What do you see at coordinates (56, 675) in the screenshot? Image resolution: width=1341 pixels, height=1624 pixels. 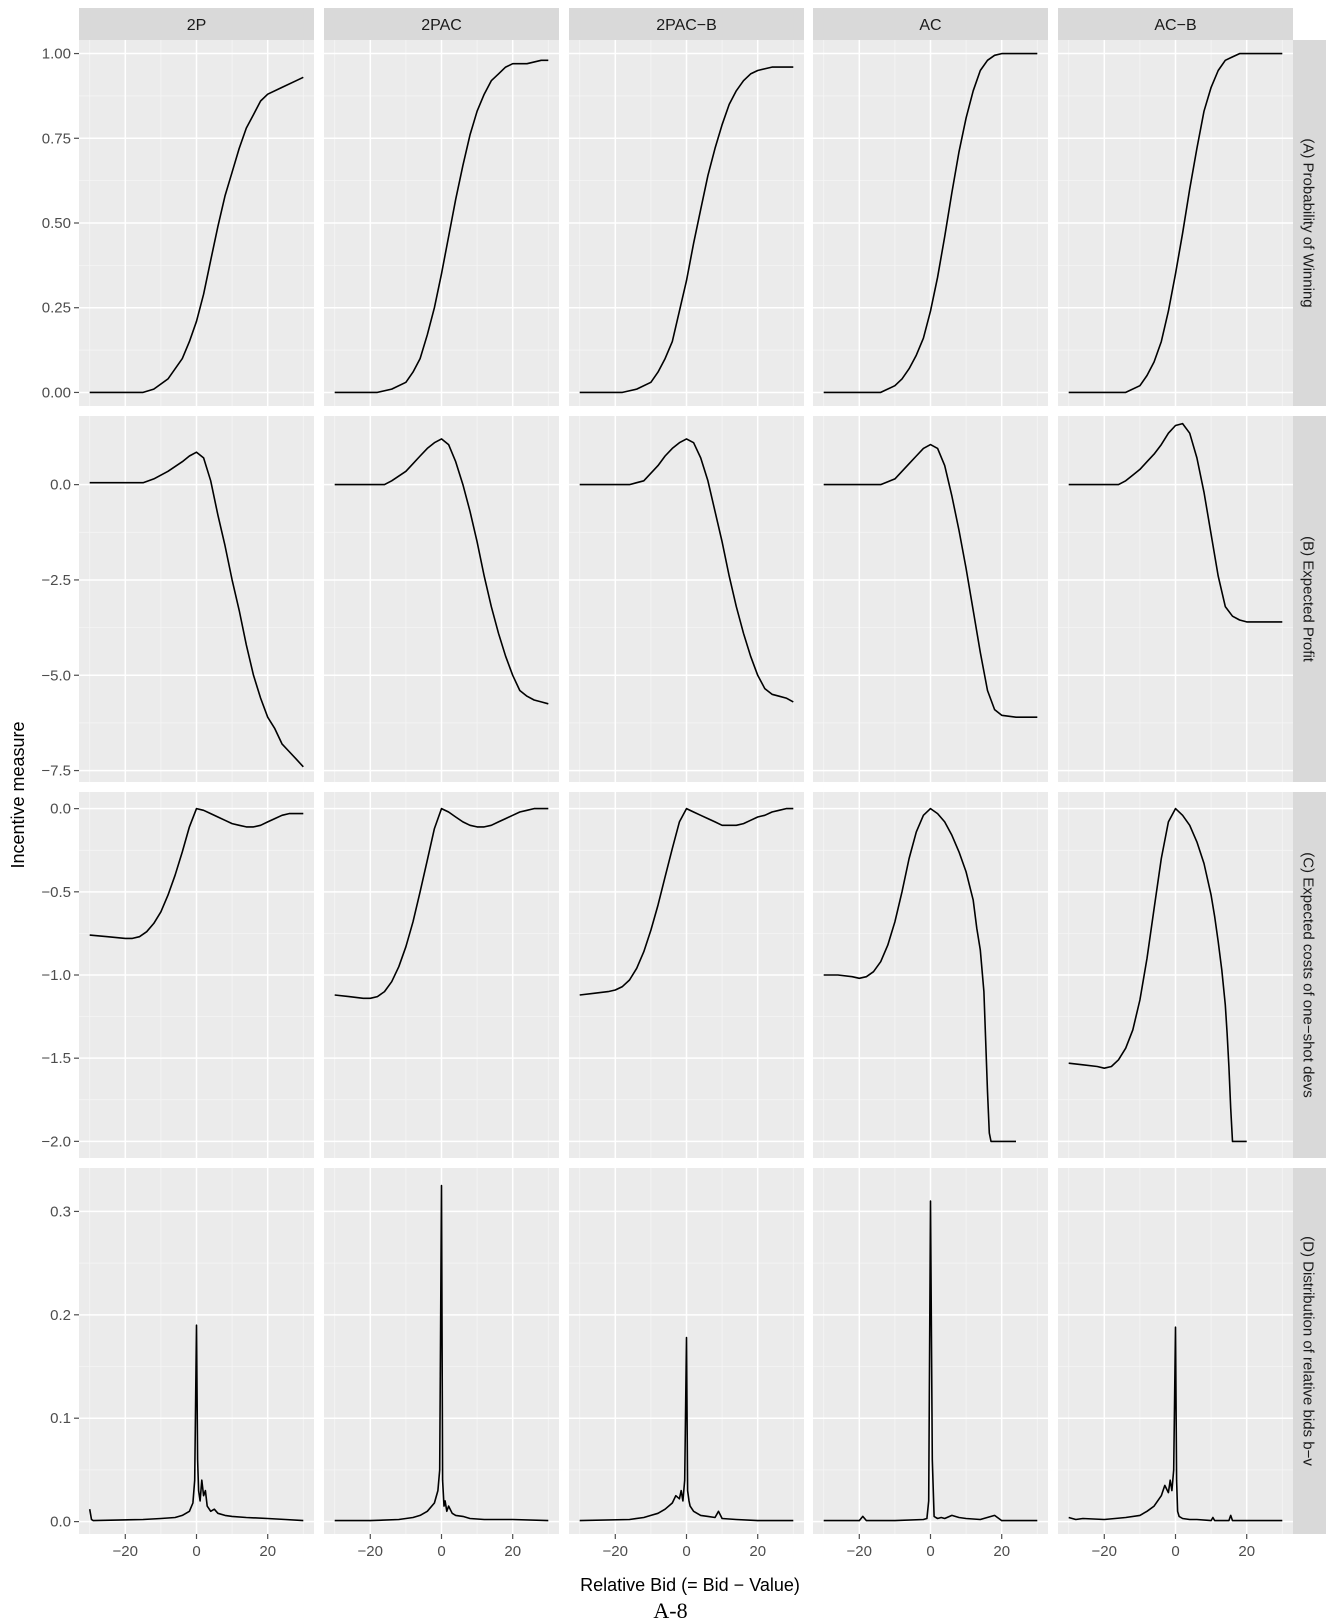 I see `y-tick-label: −5.0` at bounding box center [56, 675].